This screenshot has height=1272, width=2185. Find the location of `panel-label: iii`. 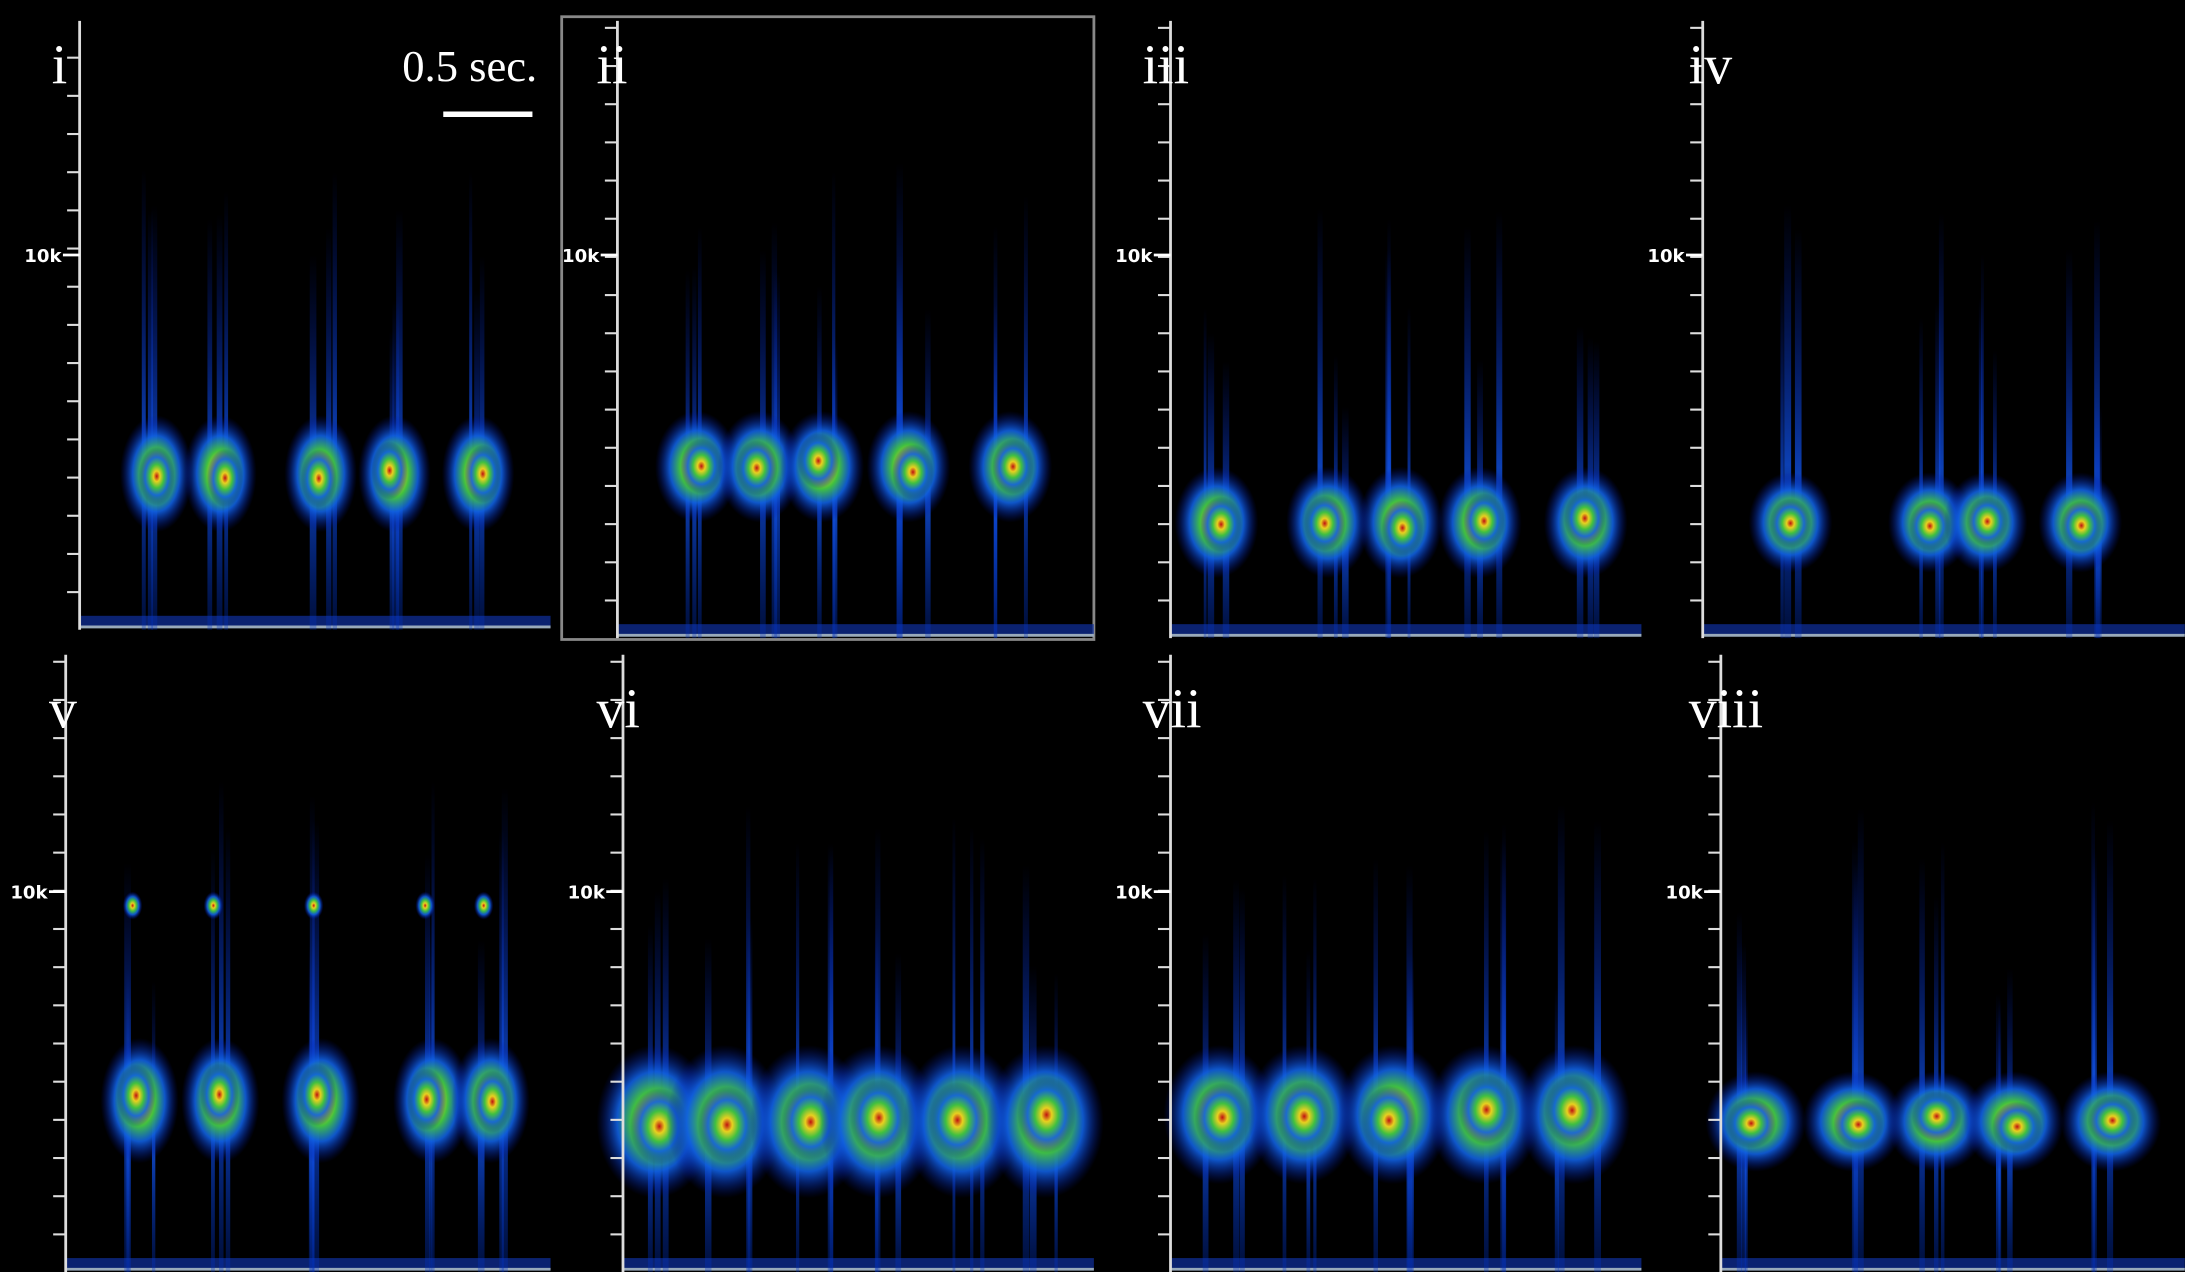

panel-label: iii is located at coordinates (1166, 66).